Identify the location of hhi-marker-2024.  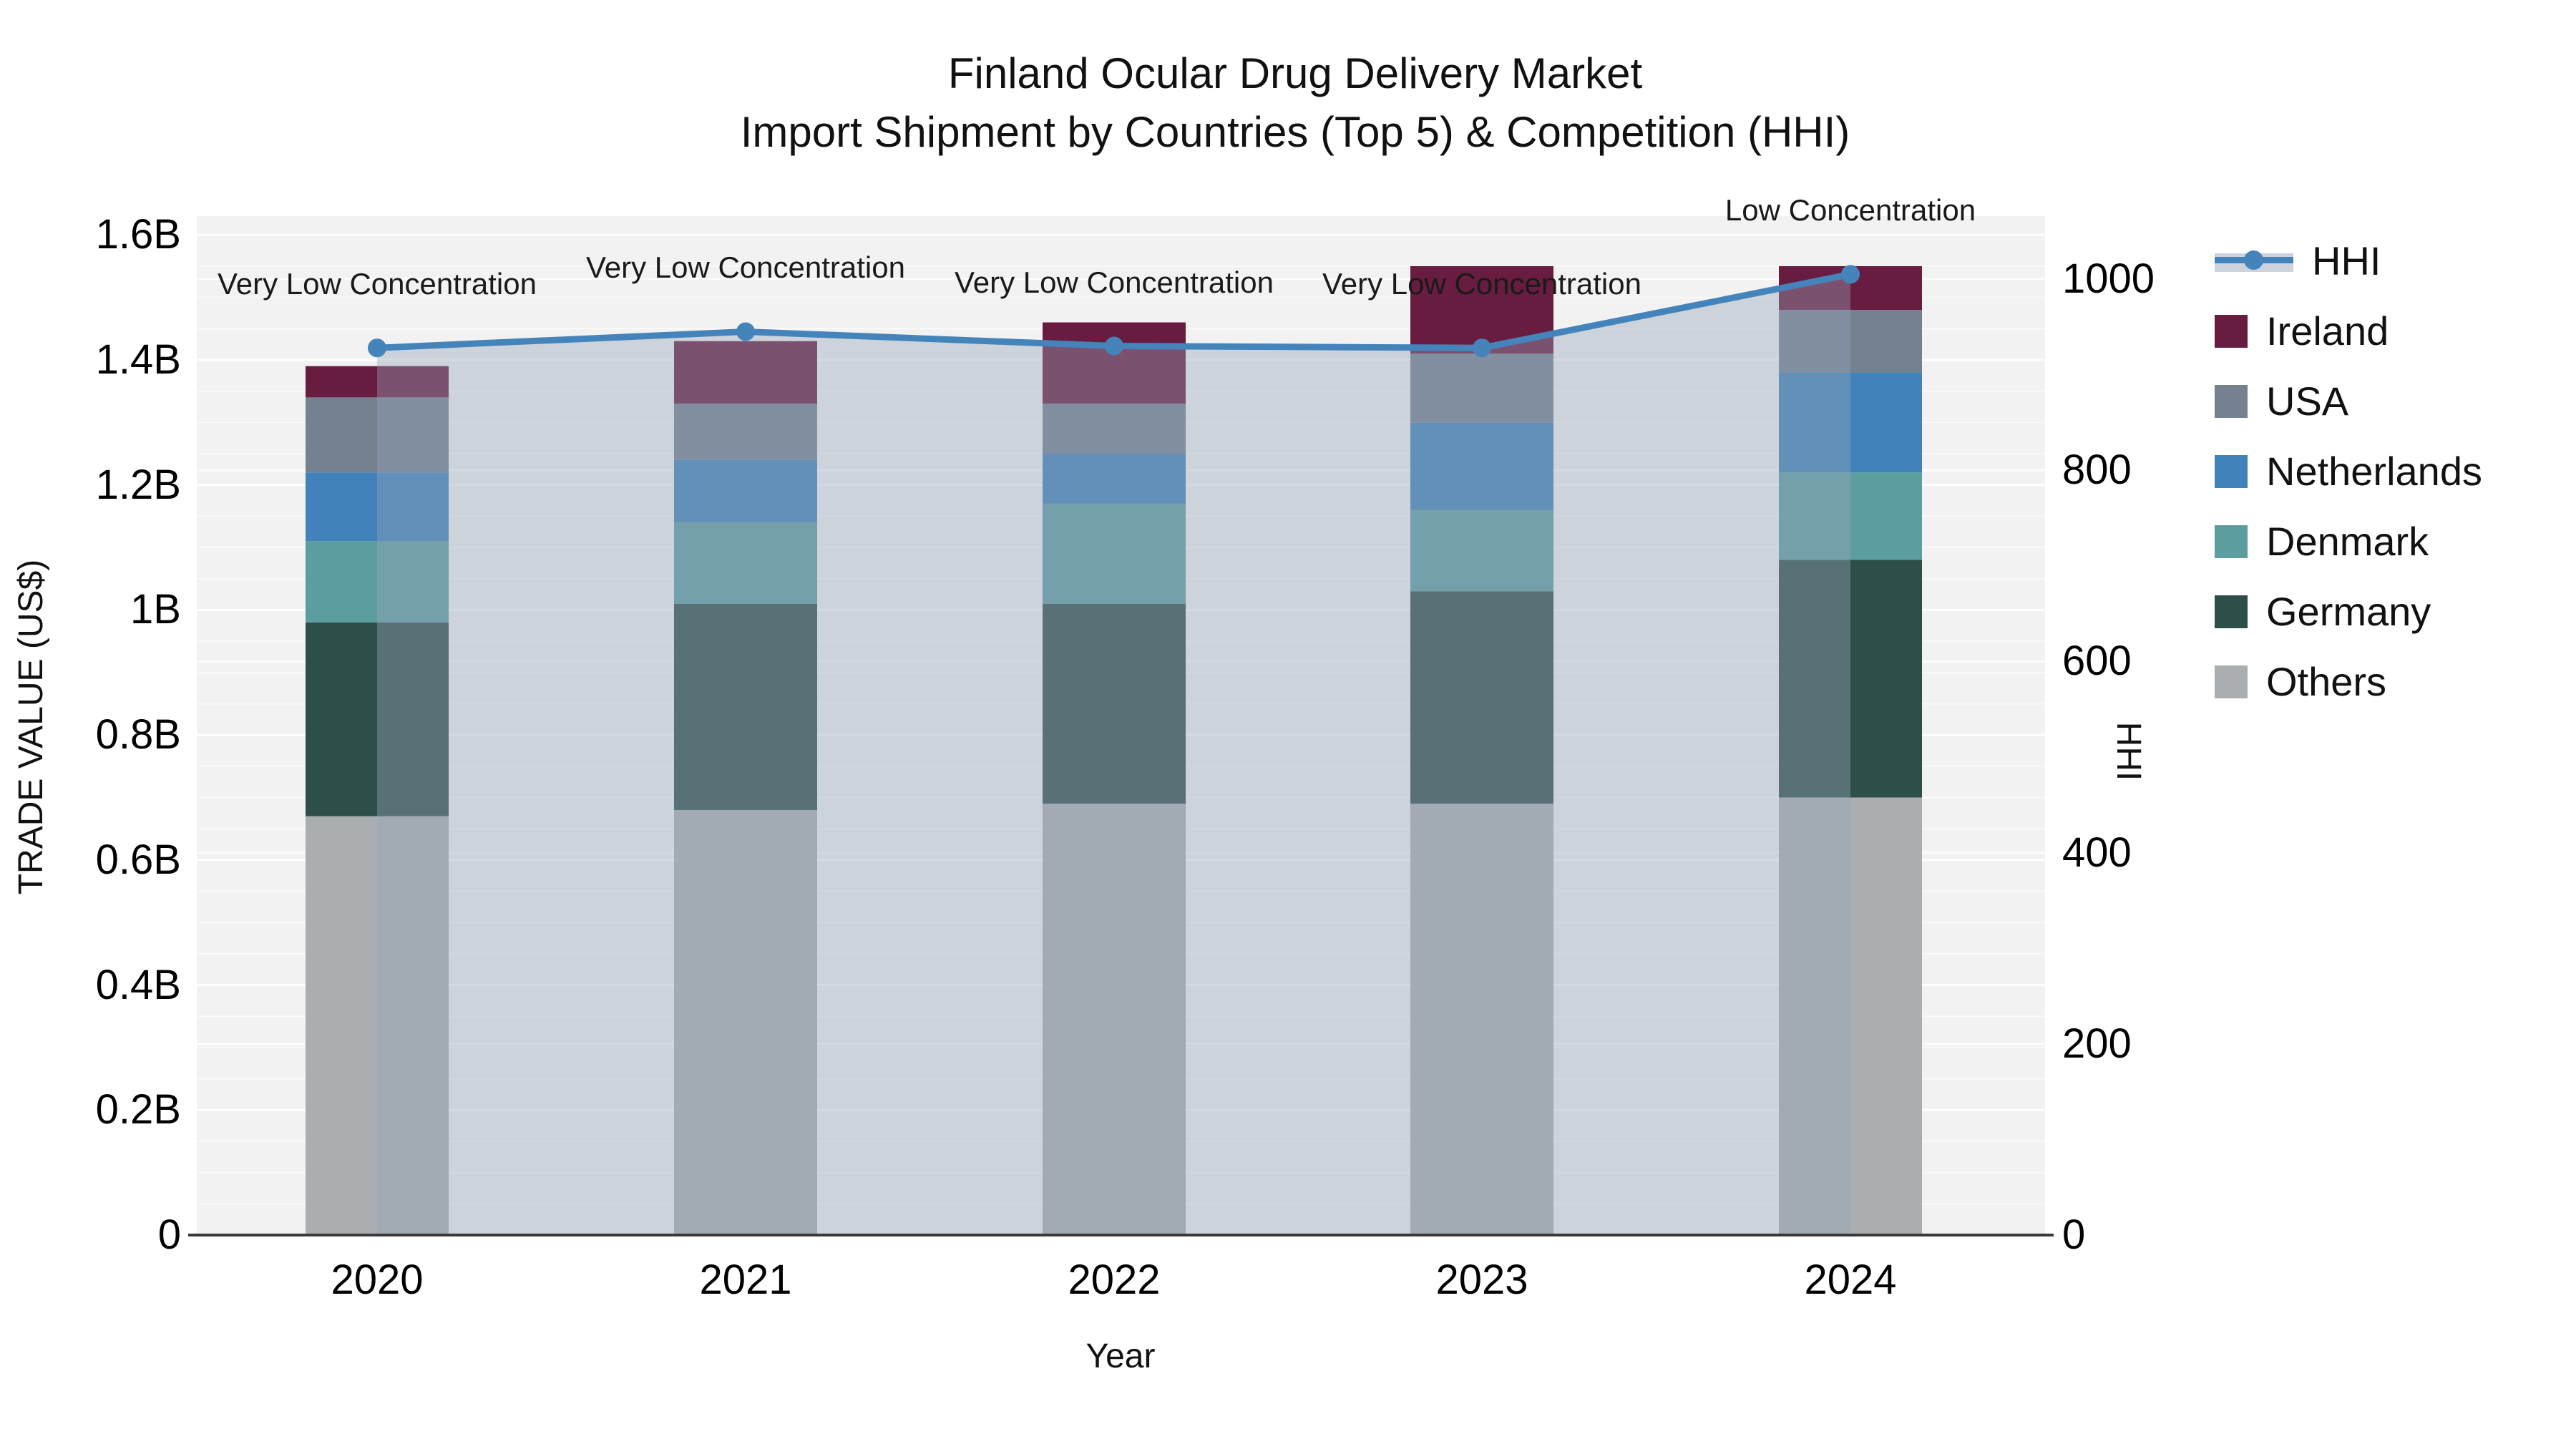
(1850, 274).